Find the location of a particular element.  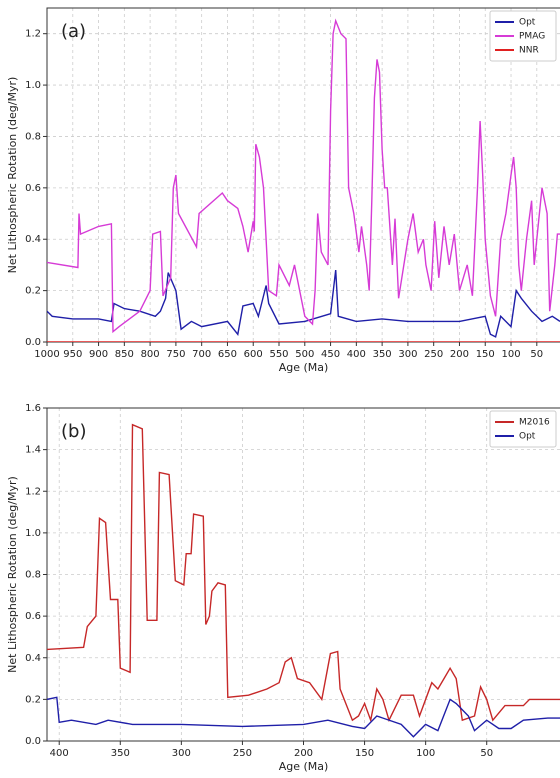

x-tick-label: 600 is located at coordinates (253, 354).